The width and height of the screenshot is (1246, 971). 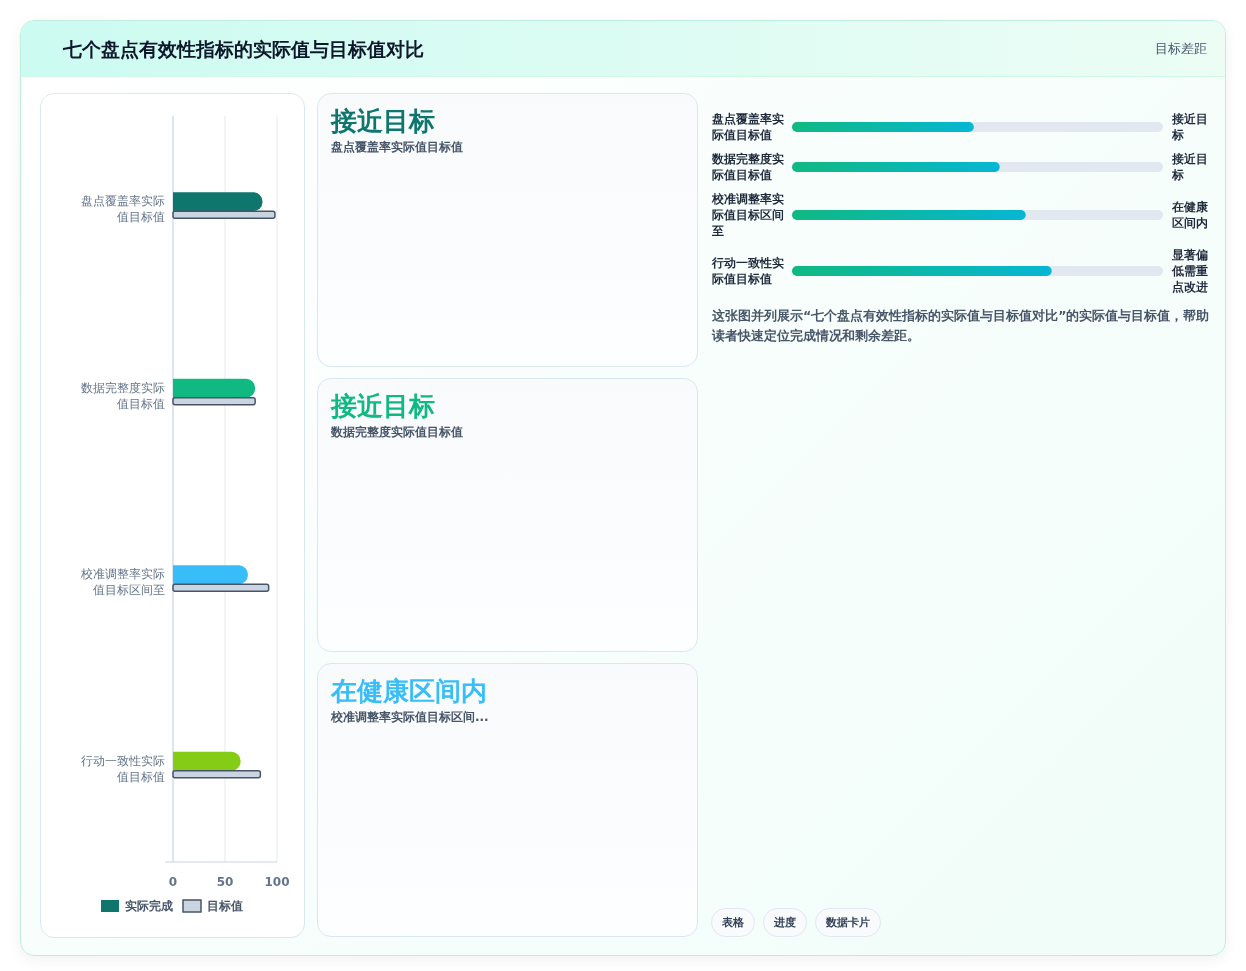 What do you see at coordinates (277, 882) in the screenshot?
I see `x-tick-label: 100` at bounding box center [277, 882].